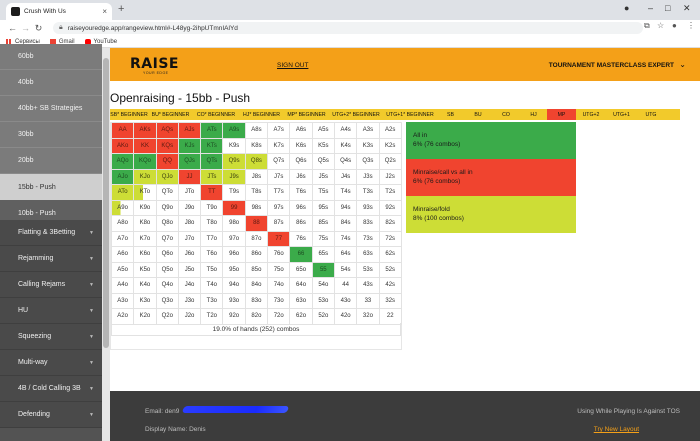  Describe the element at coordinates (356, 114) in the screenshot. I see `position-tab: UTG+2* BEGINNER` at that location.